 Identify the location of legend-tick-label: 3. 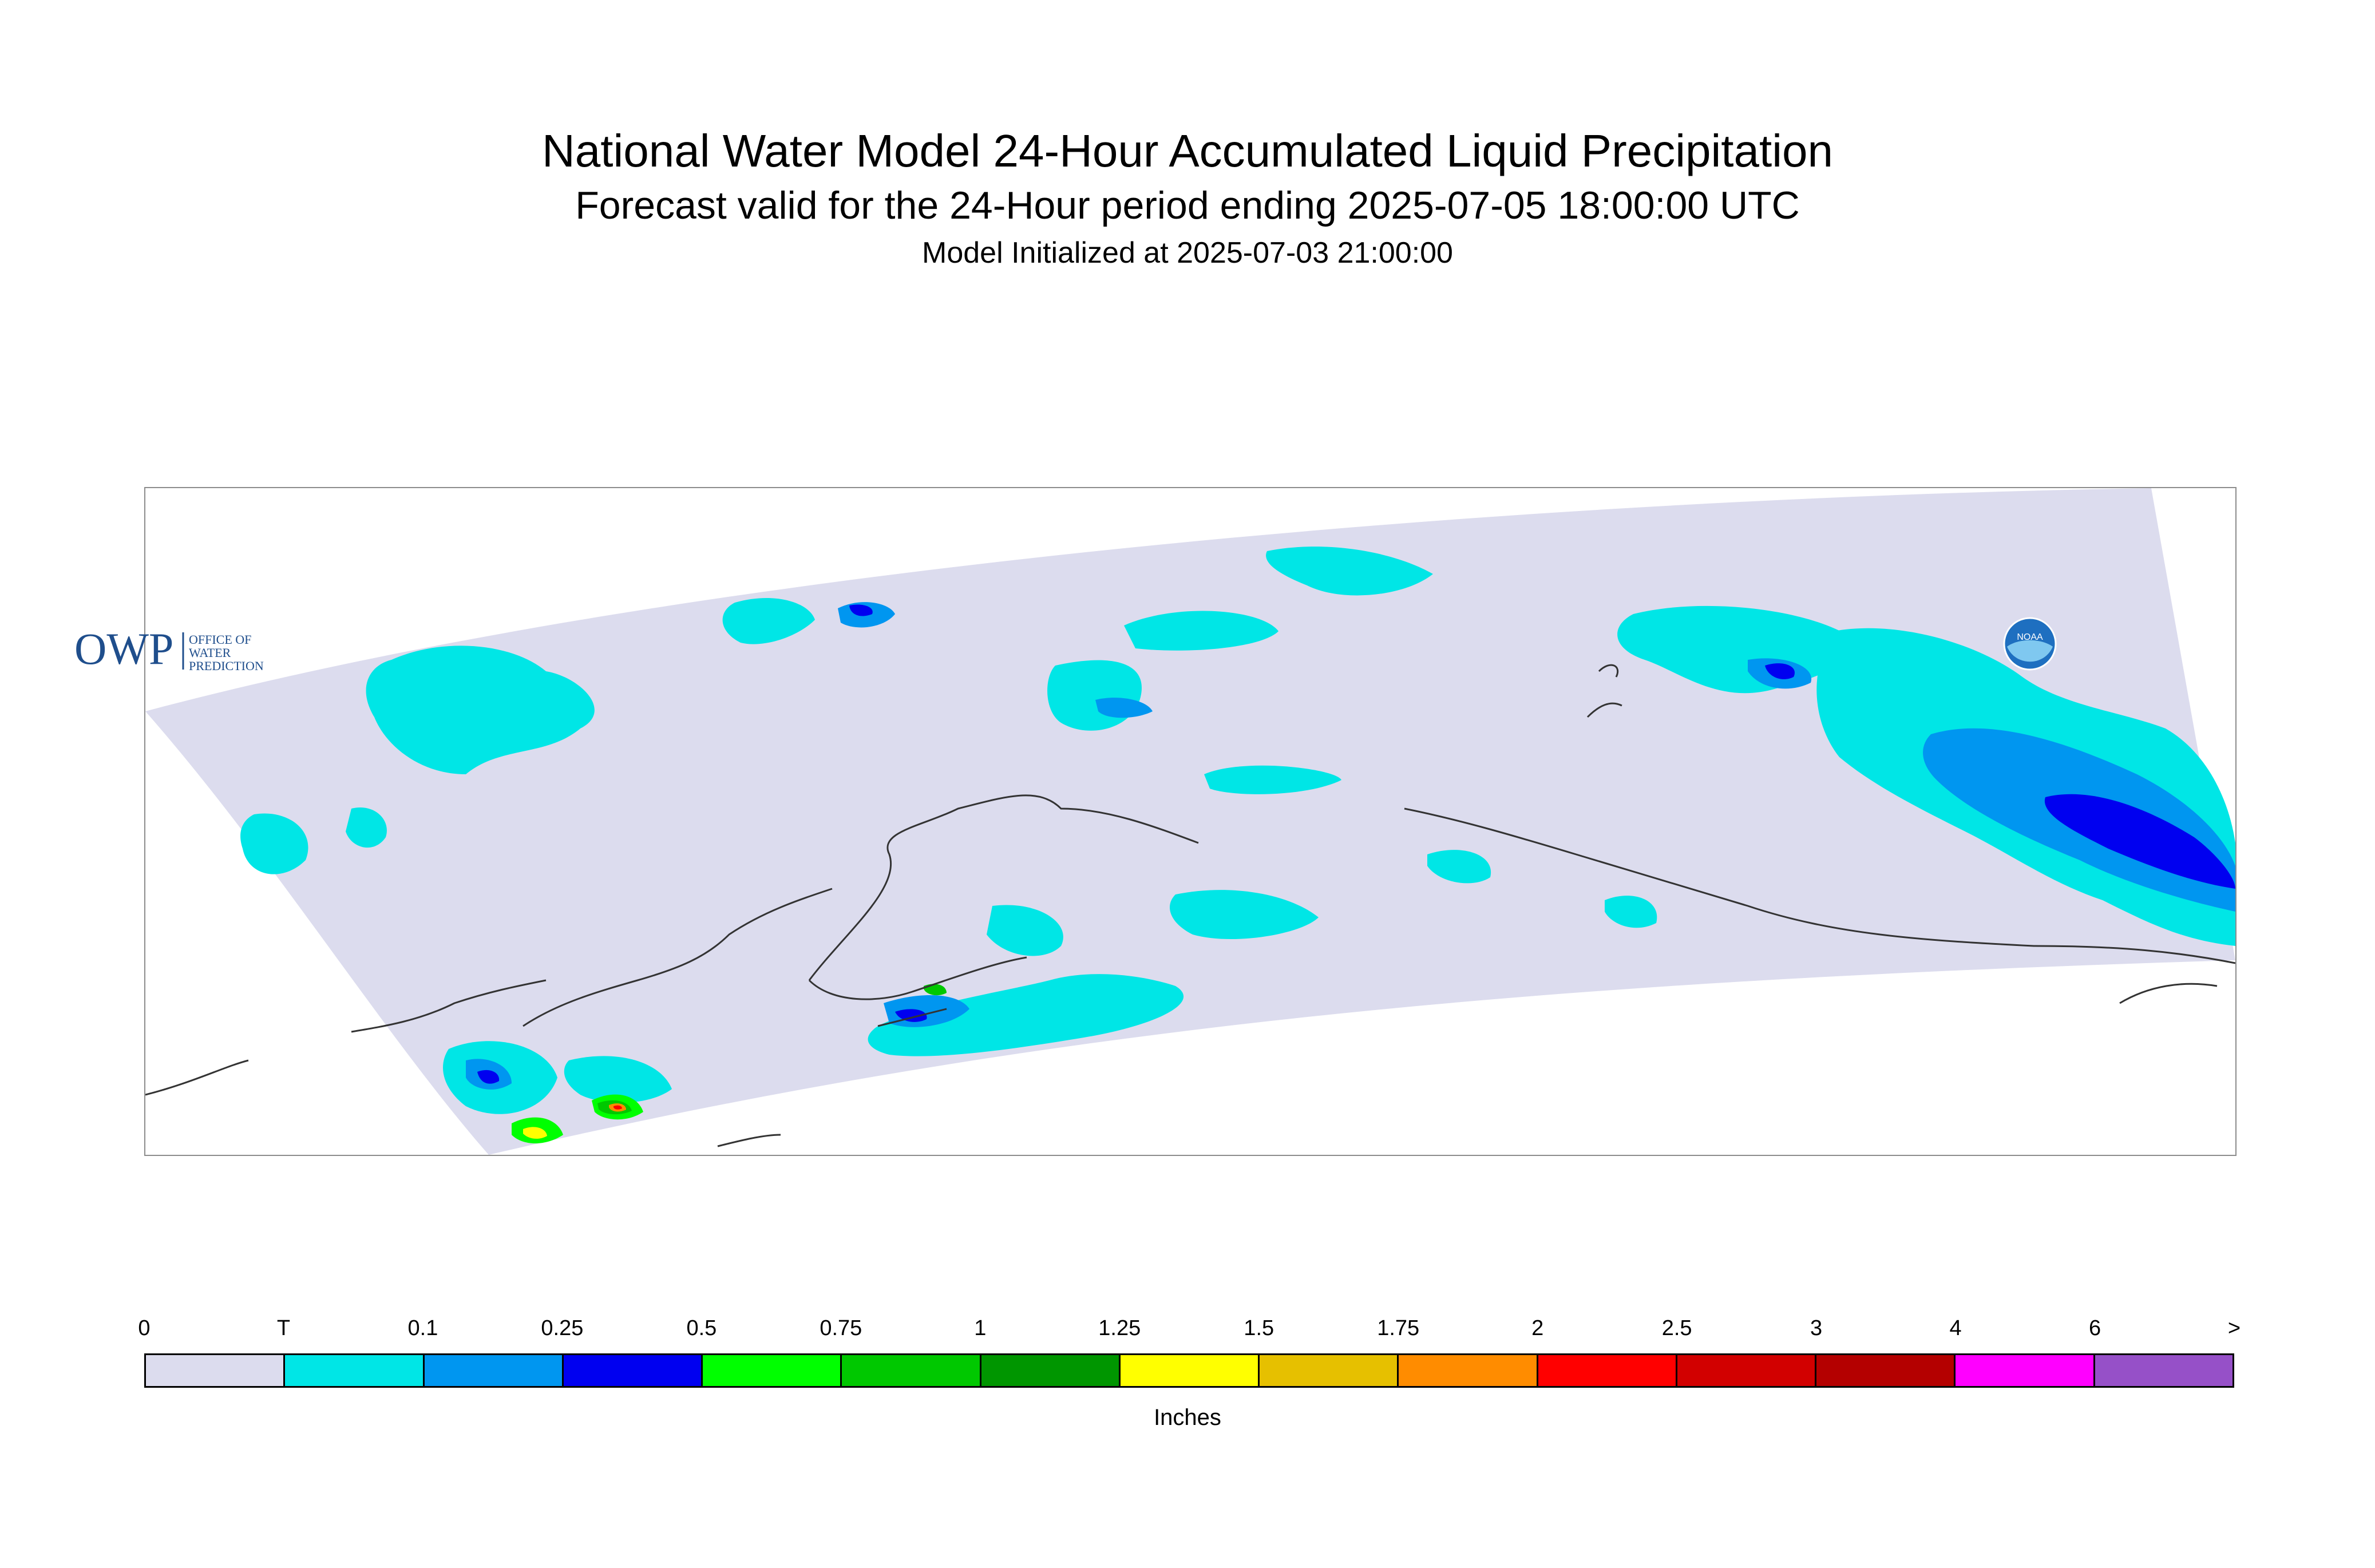
(1816, 1328).